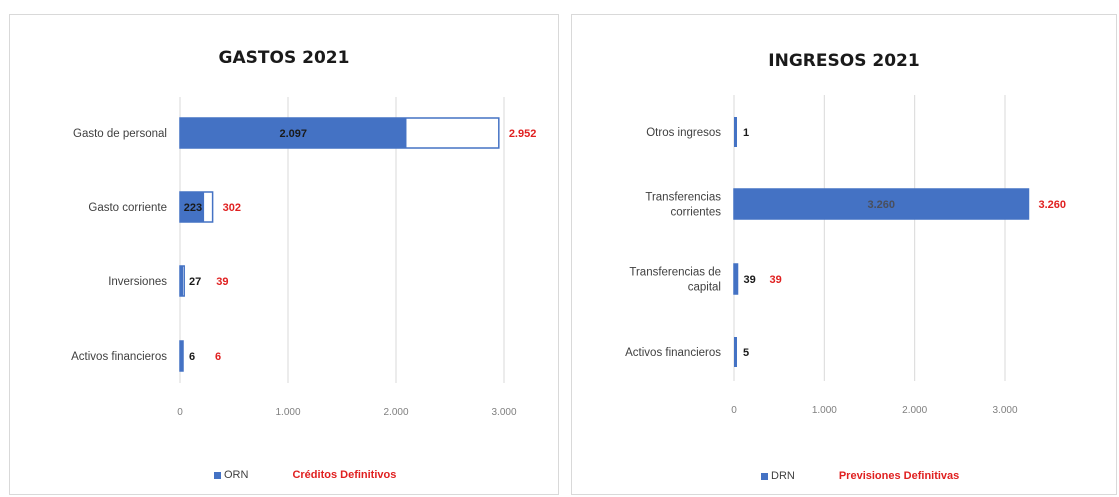 The image size is (1119, 497). Describe the element at coordinates (746, 133) in the screenshot. I see `data-label-drn: 1` at that location.